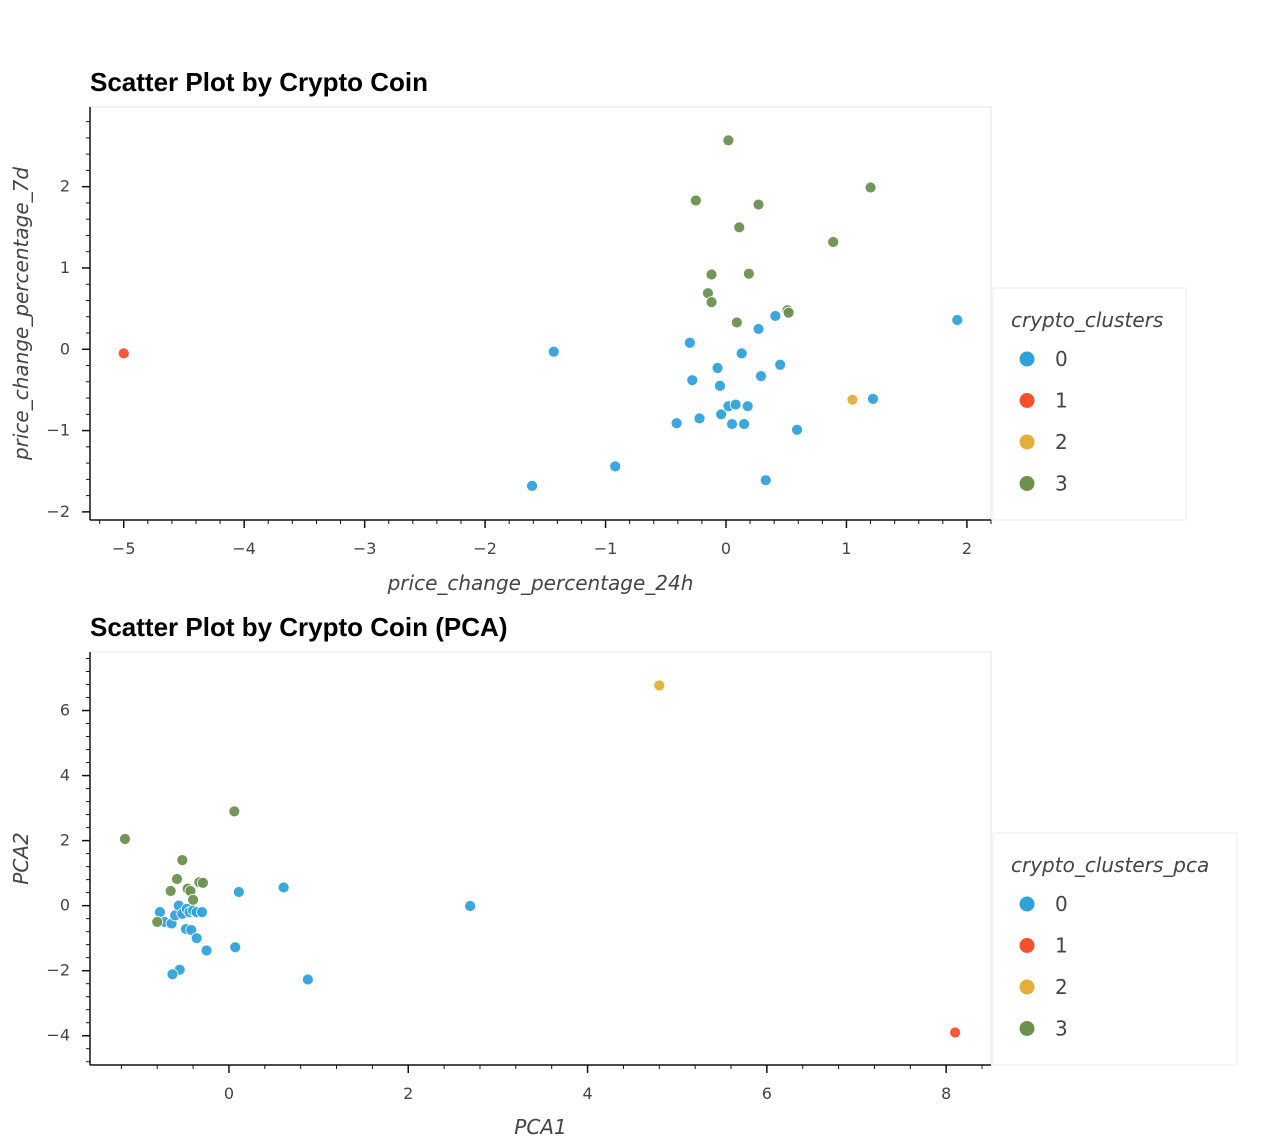 The height and width of the screenshot is (1145, 1272). Describe the element at coordinates (946, 1093) in the screenshot. I see `x-tick-label: 8` at that location.